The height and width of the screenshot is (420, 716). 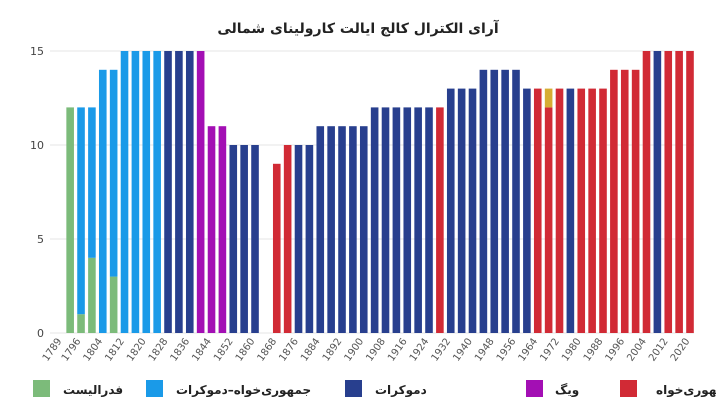 What do you see at coordinates (681, 349) in the screenshot?
I see `x-tick-label: 2020` at bounding box center [681, 349].